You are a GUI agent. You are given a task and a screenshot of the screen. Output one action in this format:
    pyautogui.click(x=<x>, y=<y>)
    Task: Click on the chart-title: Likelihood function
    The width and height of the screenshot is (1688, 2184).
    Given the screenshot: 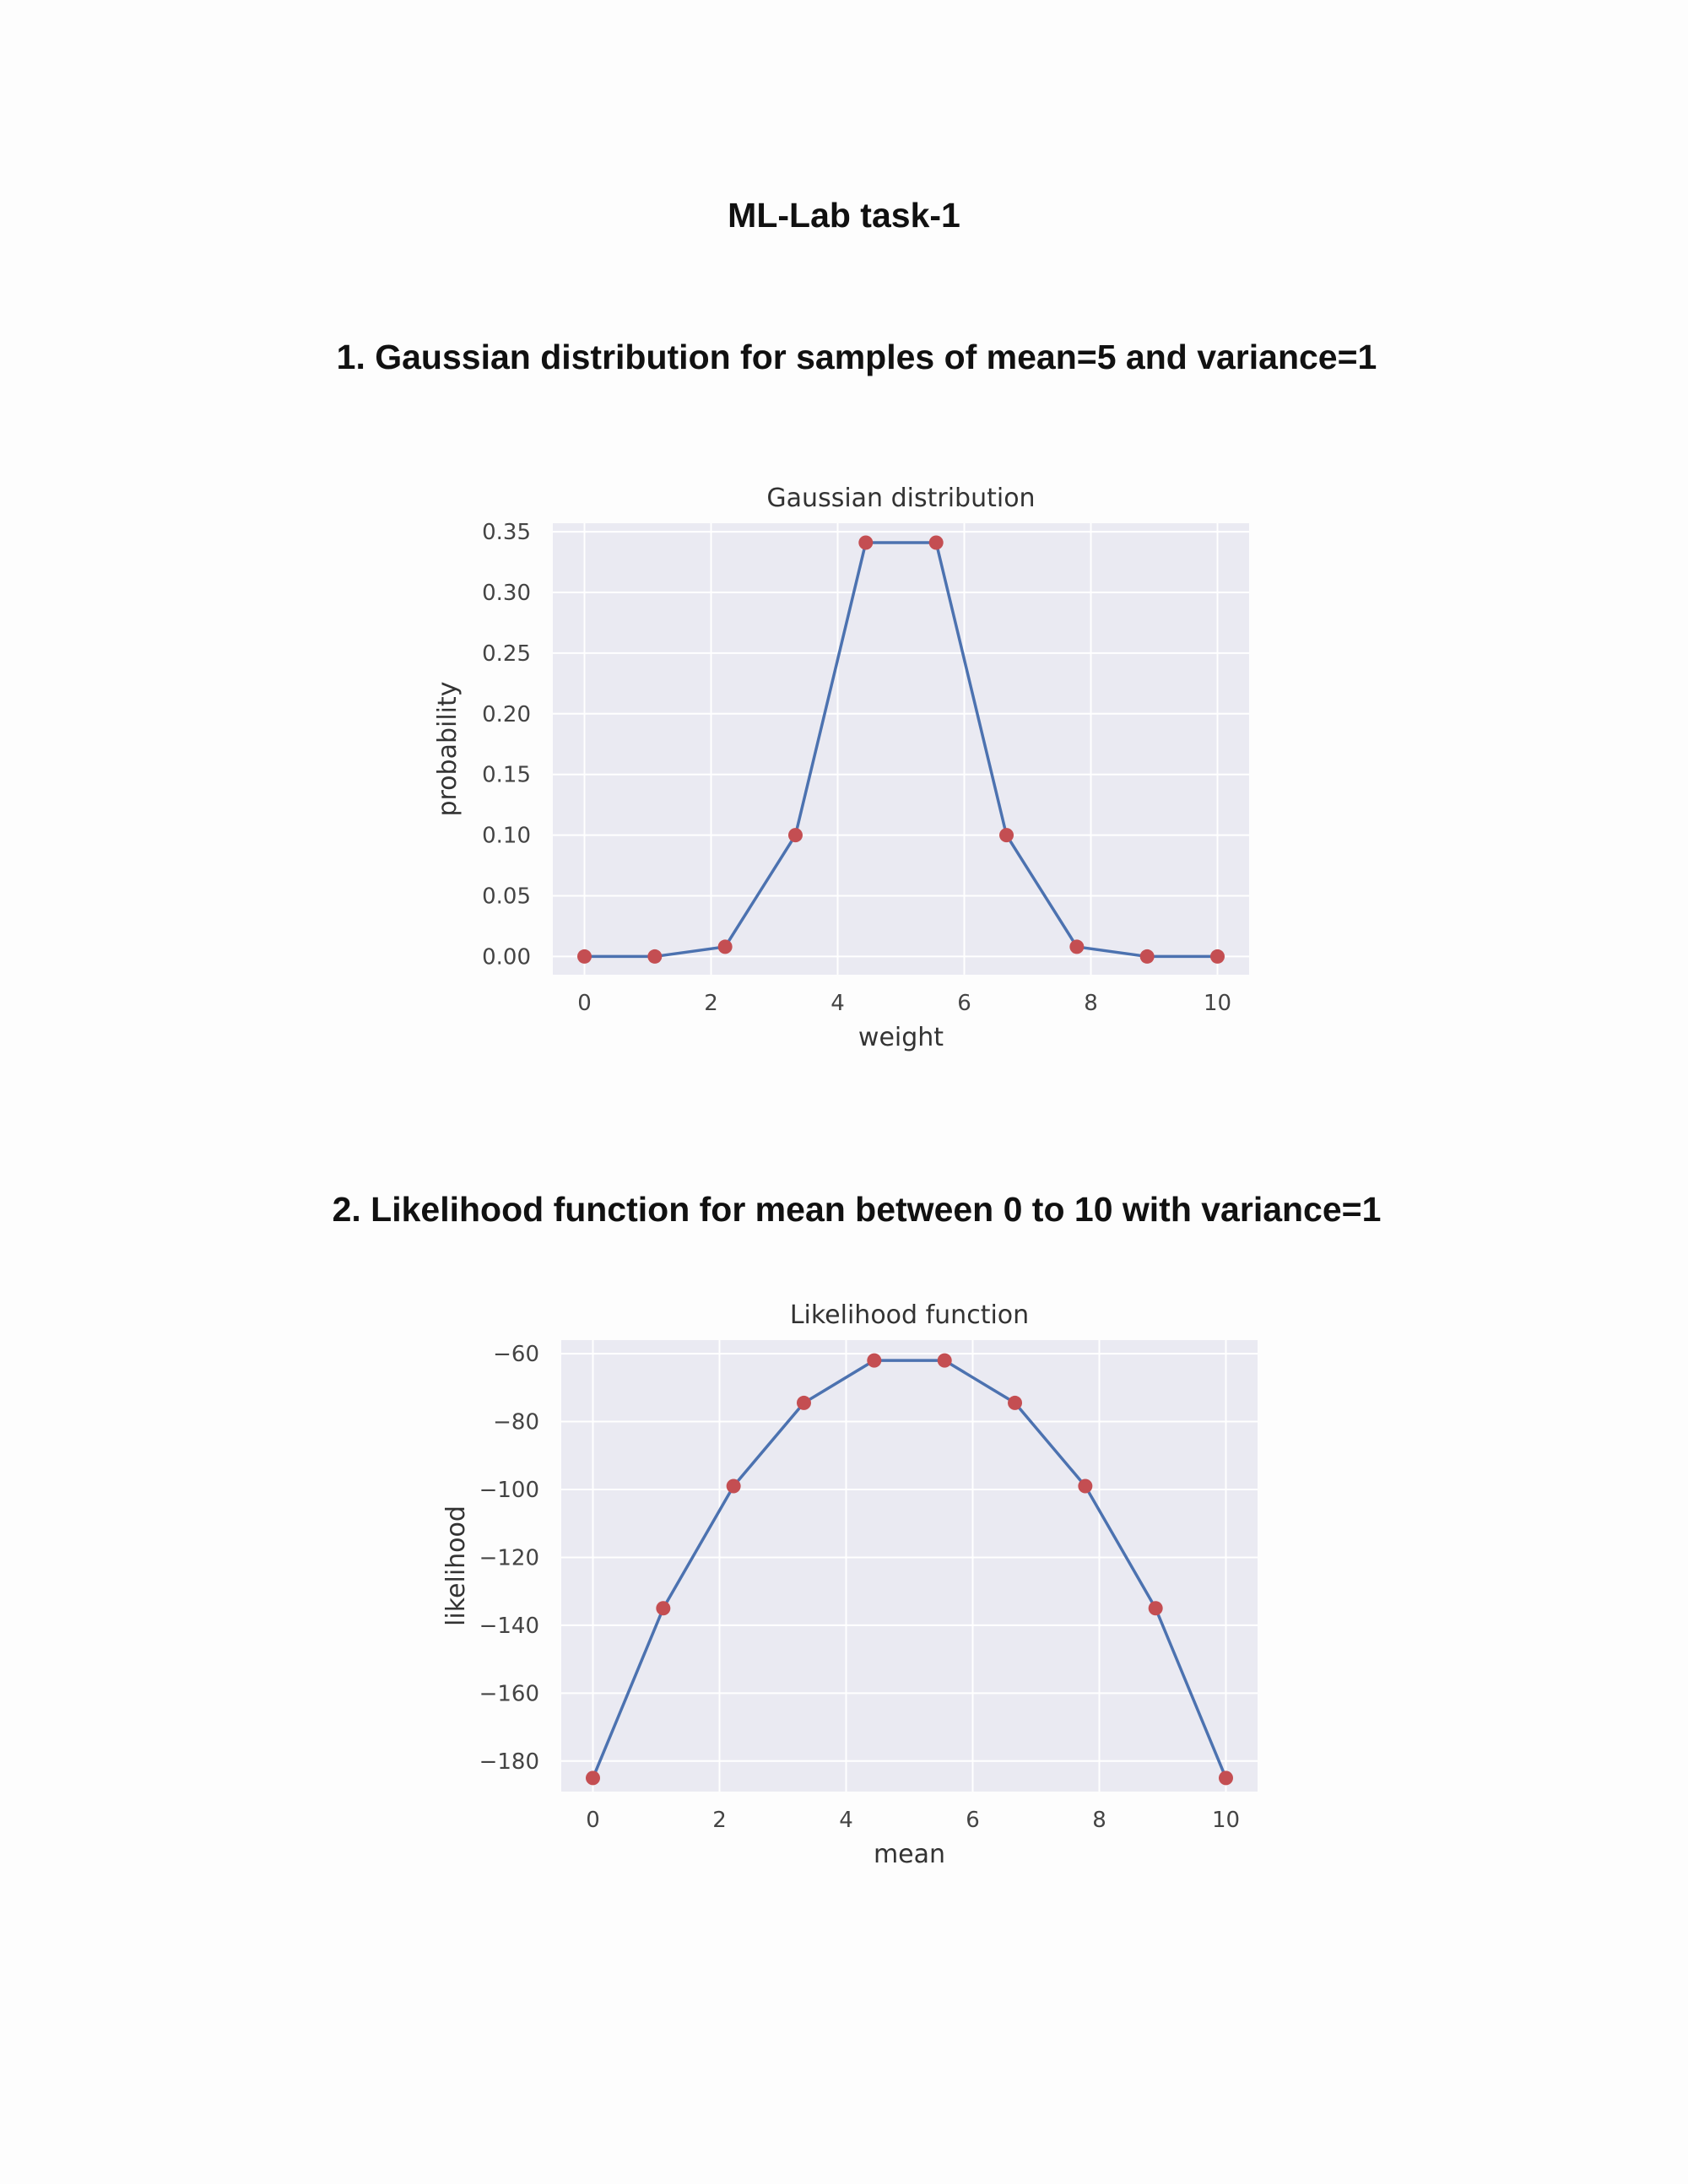 What is the action you would take?
    pyautogui.click(x=909, y=1315)
    